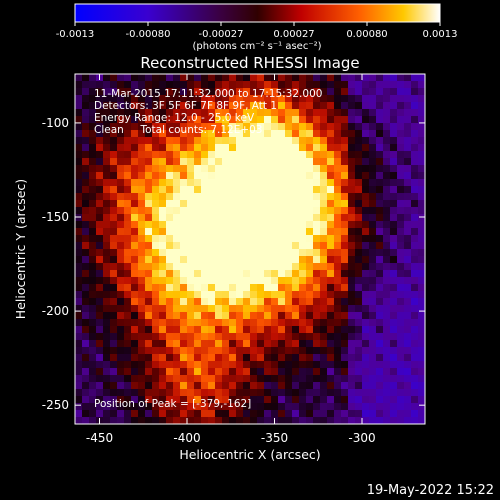 The height and width of the screenshot is (500, 500). What do you see at coordinates (172, 404) in the screenshot?
I see `peak-position-label: Position of Peak = [-379,-162]` at bounding box center [172, 404].